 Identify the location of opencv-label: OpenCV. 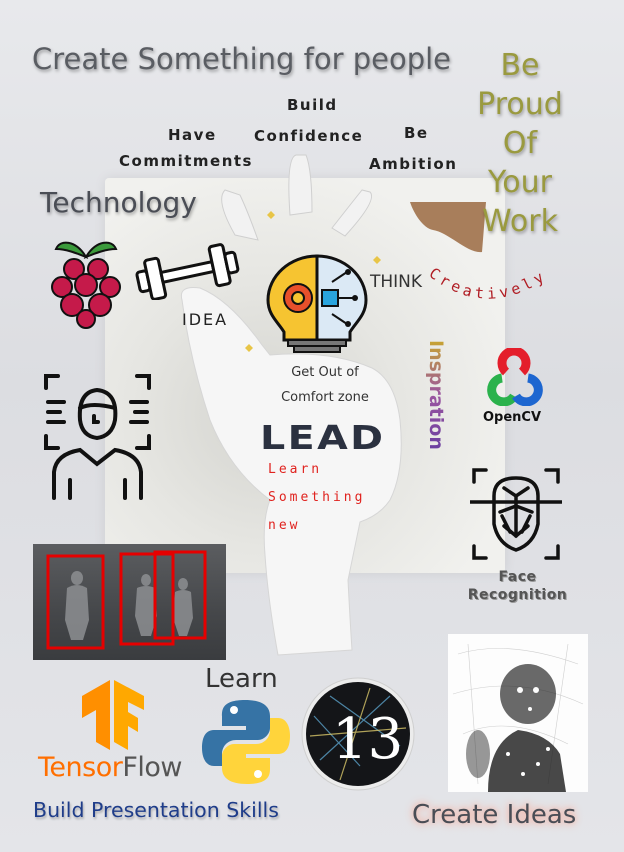
(512, 417).